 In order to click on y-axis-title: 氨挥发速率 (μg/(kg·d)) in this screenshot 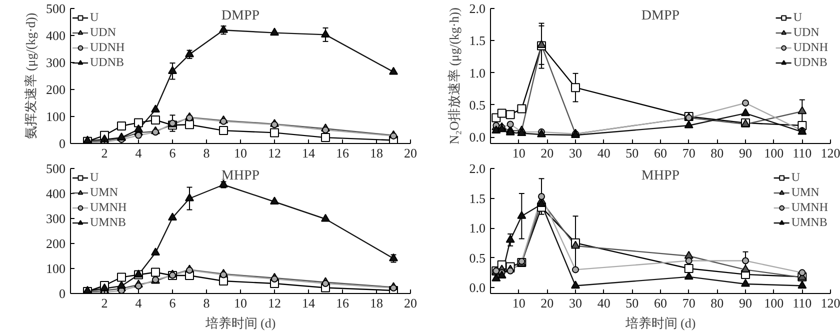, I will do `click(30, 76)`.